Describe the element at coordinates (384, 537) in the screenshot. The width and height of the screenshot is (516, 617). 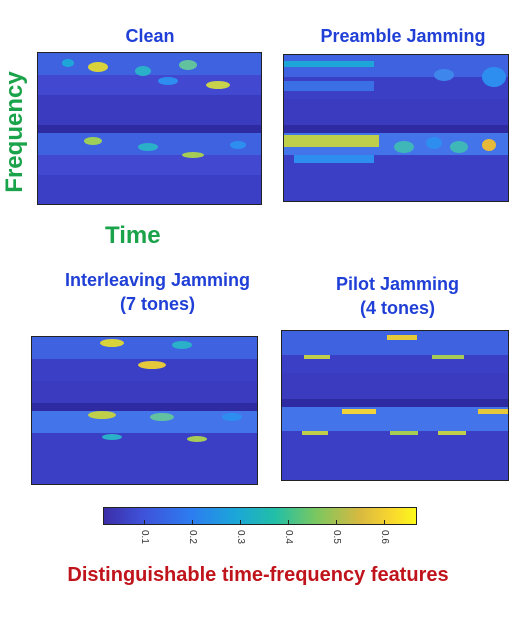
I see `colorbar-tick-label: 0.6` at that location.